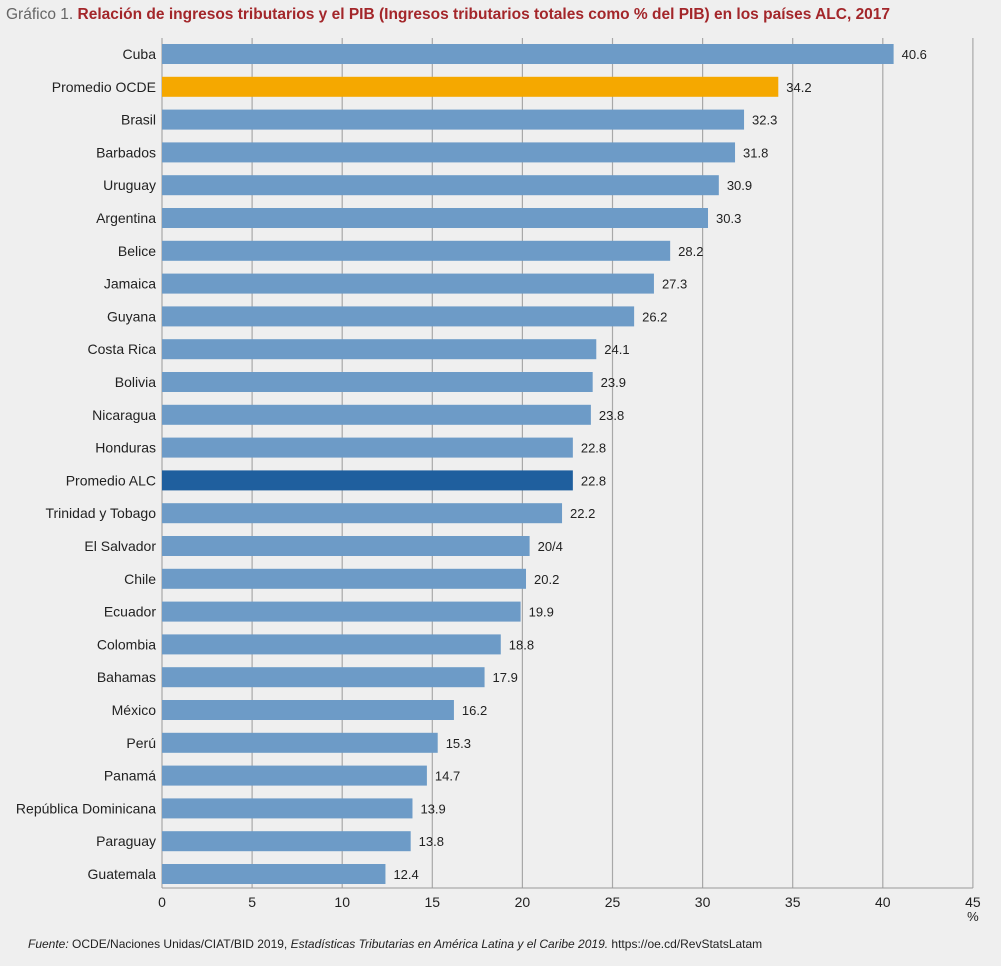  Describe the element at coordinates (405, 874) in the screenshot. I see `data-label: 12.4` at that location.